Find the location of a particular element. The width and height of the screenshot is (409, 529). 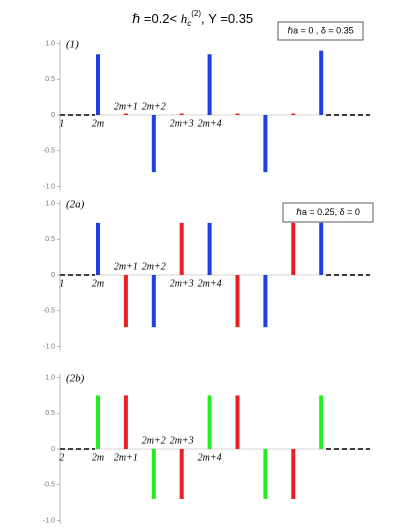

title-part: h is located at coordinates (184, 18).